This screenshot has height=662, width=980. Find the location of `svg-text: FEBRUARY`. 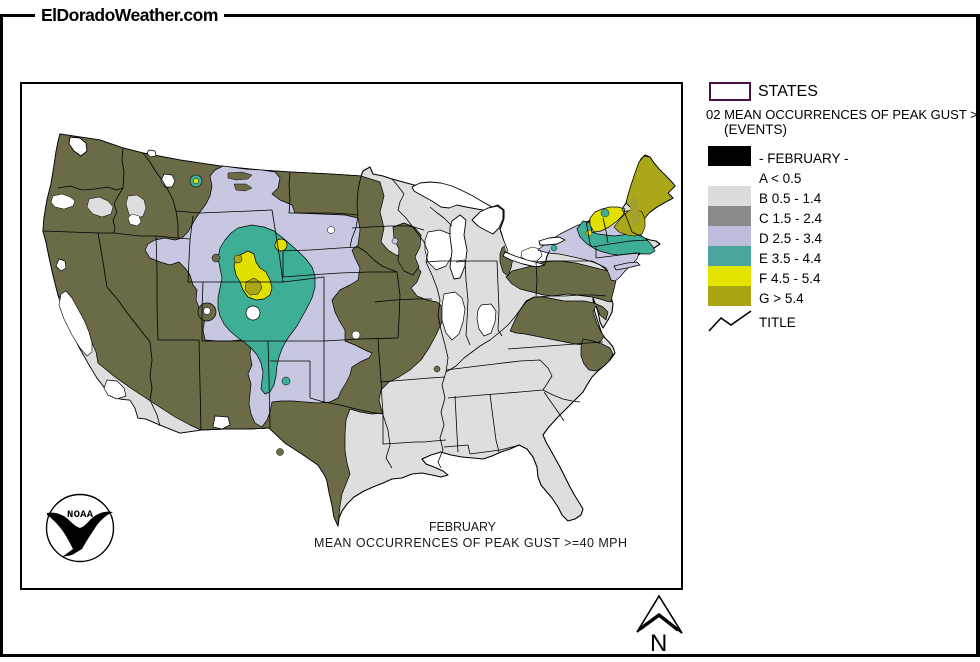

svg-text: FEBRUARY is located at coordinates (463, 527).